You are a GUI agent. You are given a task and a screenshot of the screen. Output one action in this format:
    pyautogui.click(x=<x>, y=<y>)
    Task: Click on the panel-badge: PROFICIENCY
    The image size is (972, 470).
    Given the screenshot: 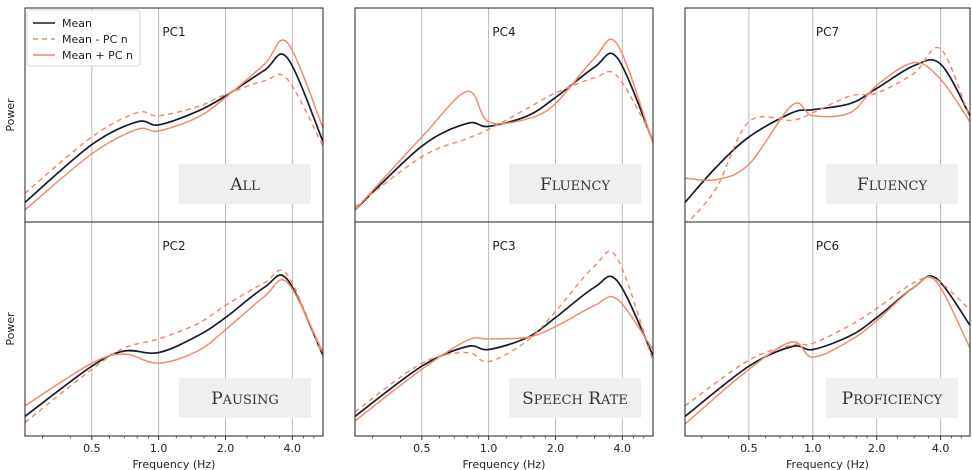 What is the action you would take?
    pyautogui.click(x=892, y=399)
    